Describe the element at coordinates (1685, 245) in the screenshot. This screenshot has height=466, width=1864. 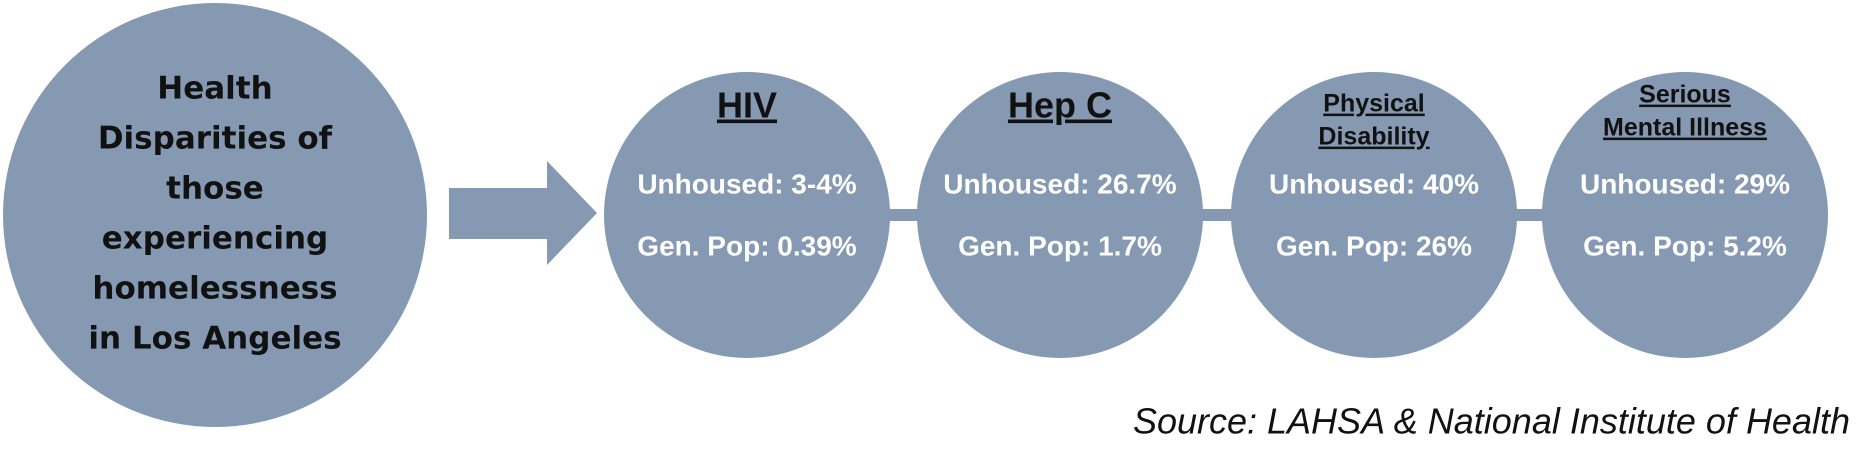
I see `gen-pop-stat: Gen. Pop: 5.2%` at that location.